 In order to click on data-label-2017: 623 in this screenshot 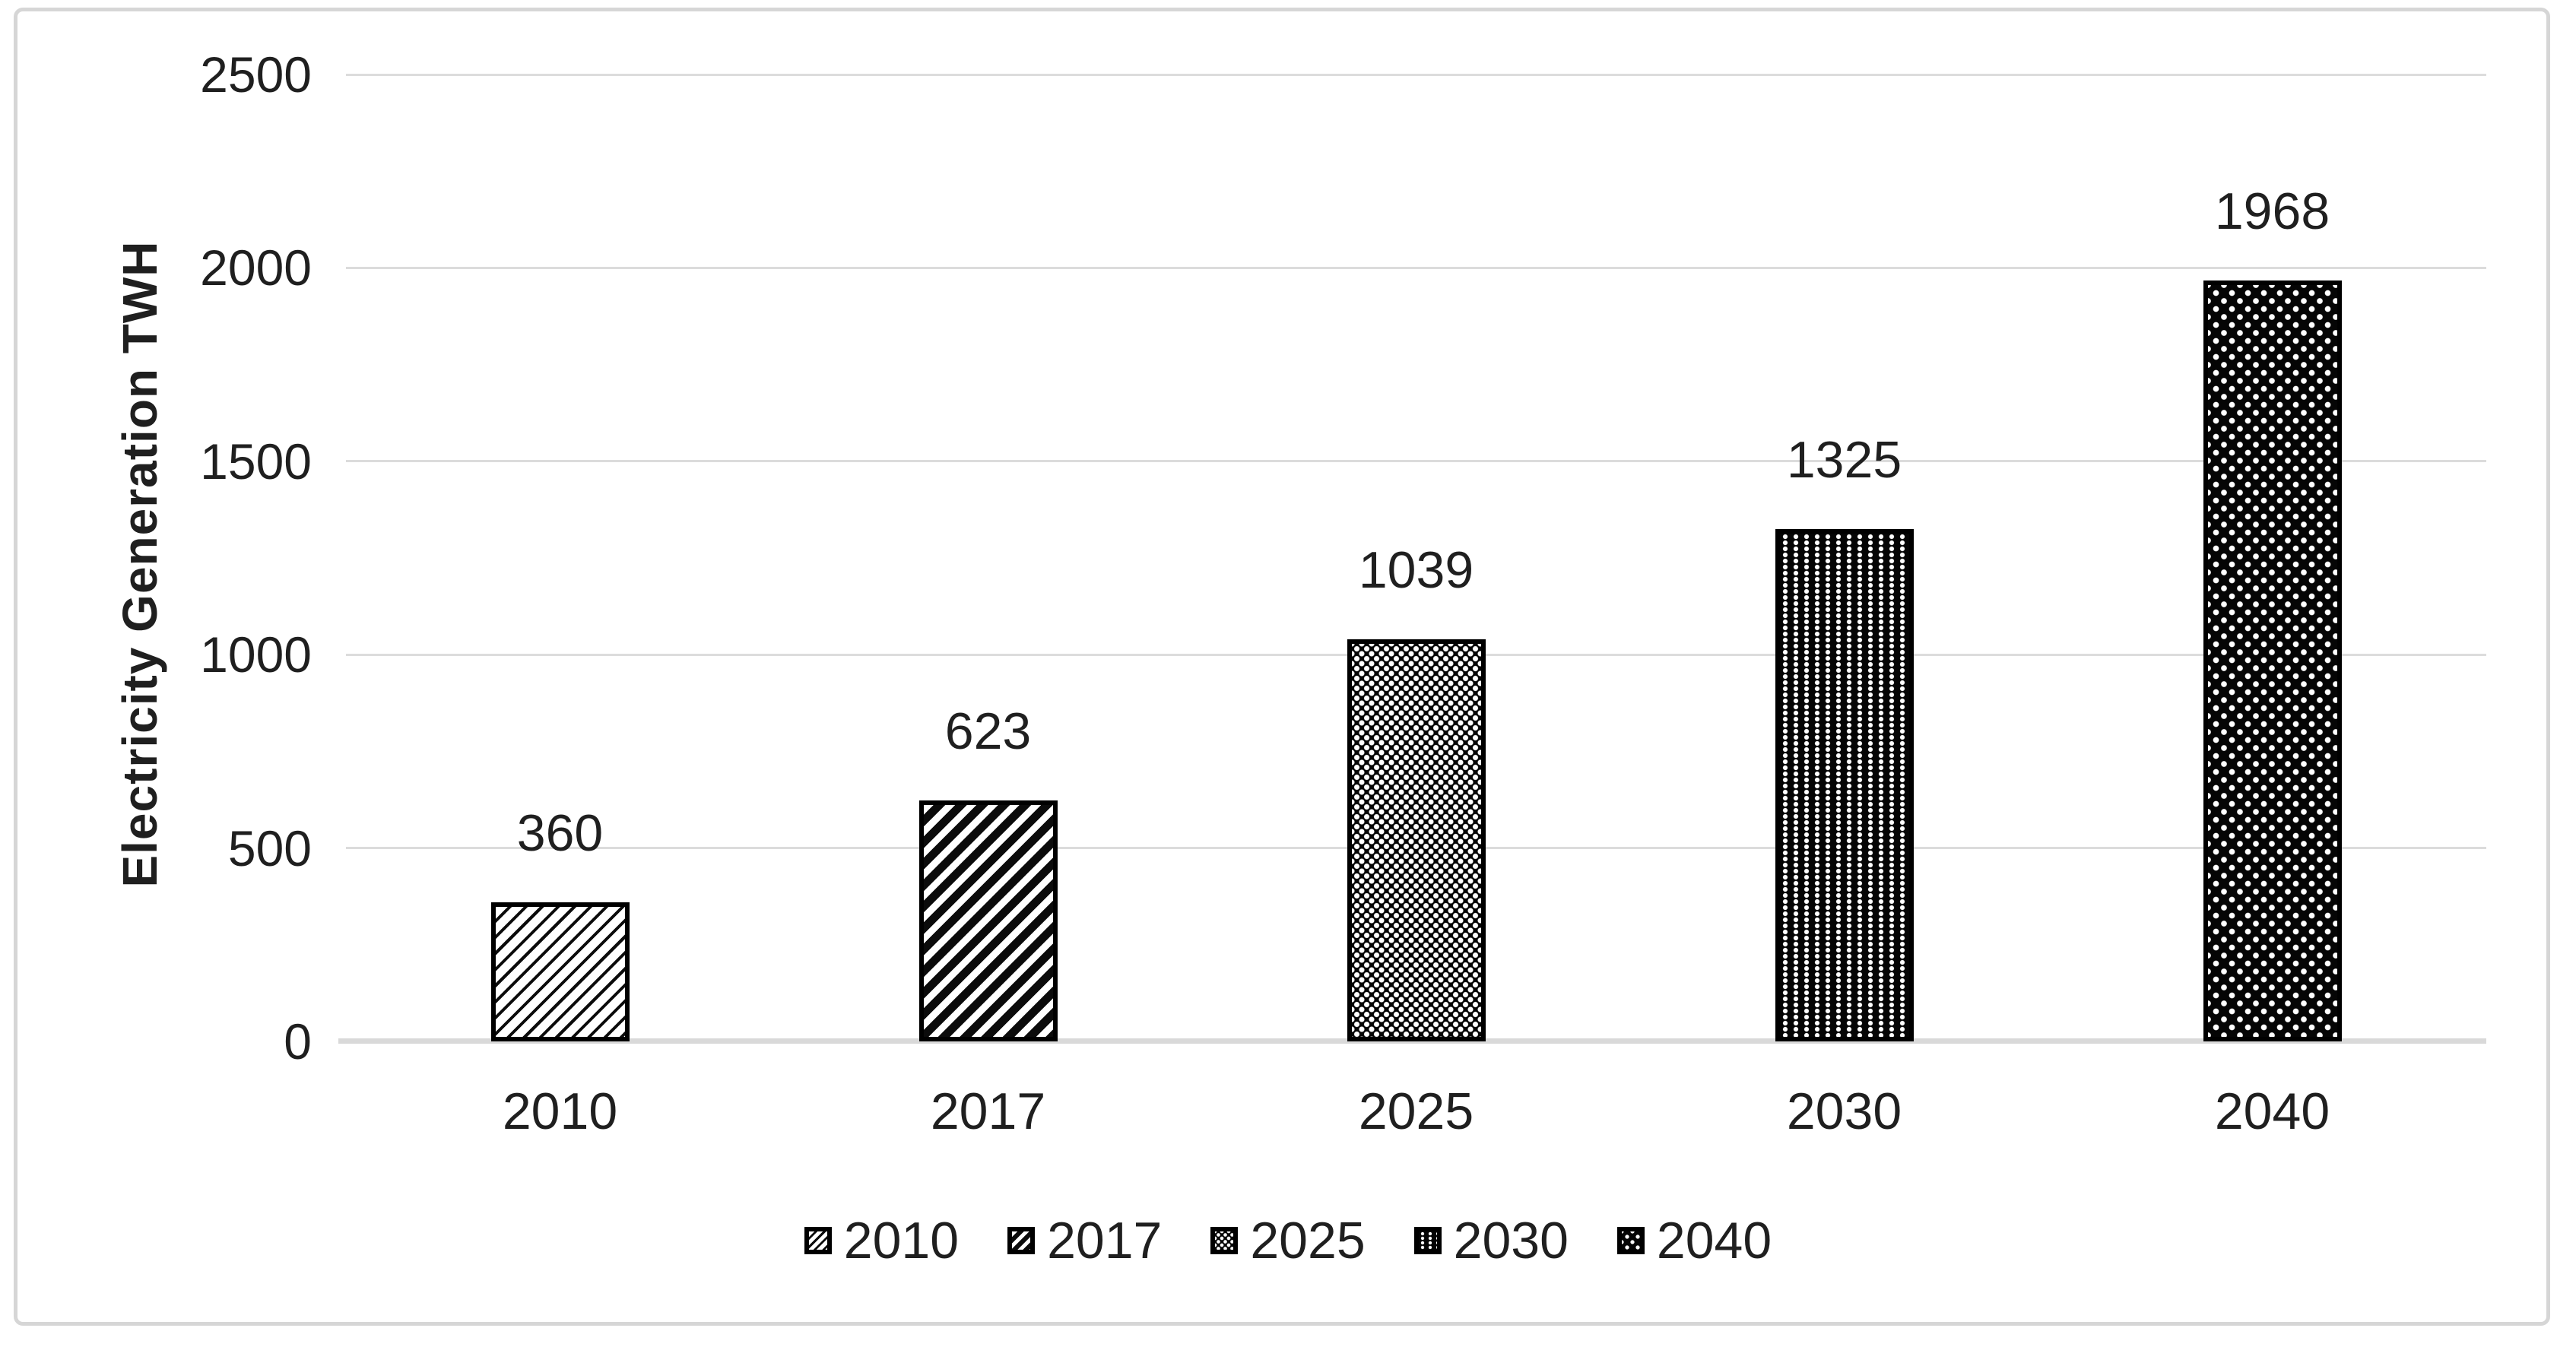, I will do `click(988, 731)`.